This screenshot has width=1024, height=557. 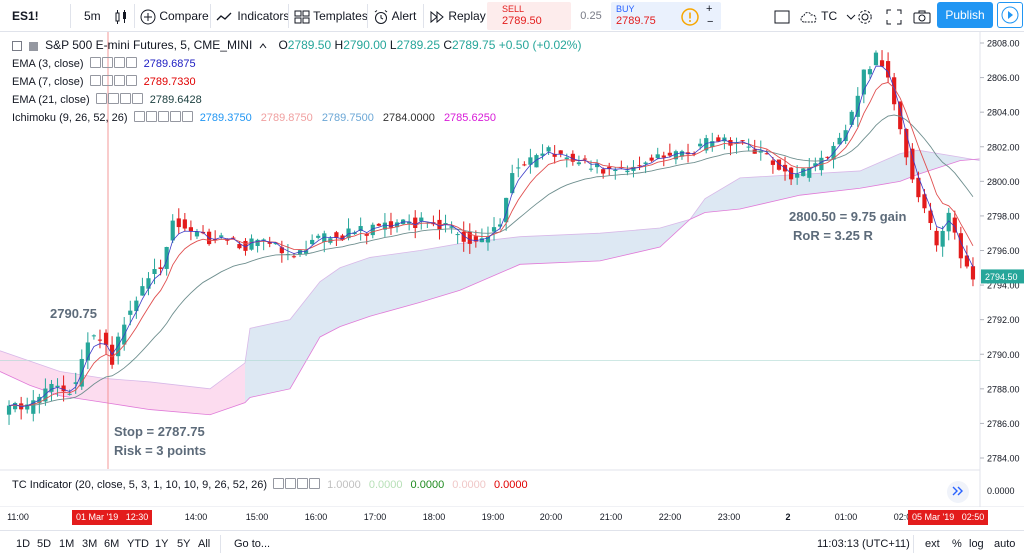 What do you see at coordinates (394, 16) in the screenshot?
I see `alert-button: Alert` at bounding box center [394, 16].